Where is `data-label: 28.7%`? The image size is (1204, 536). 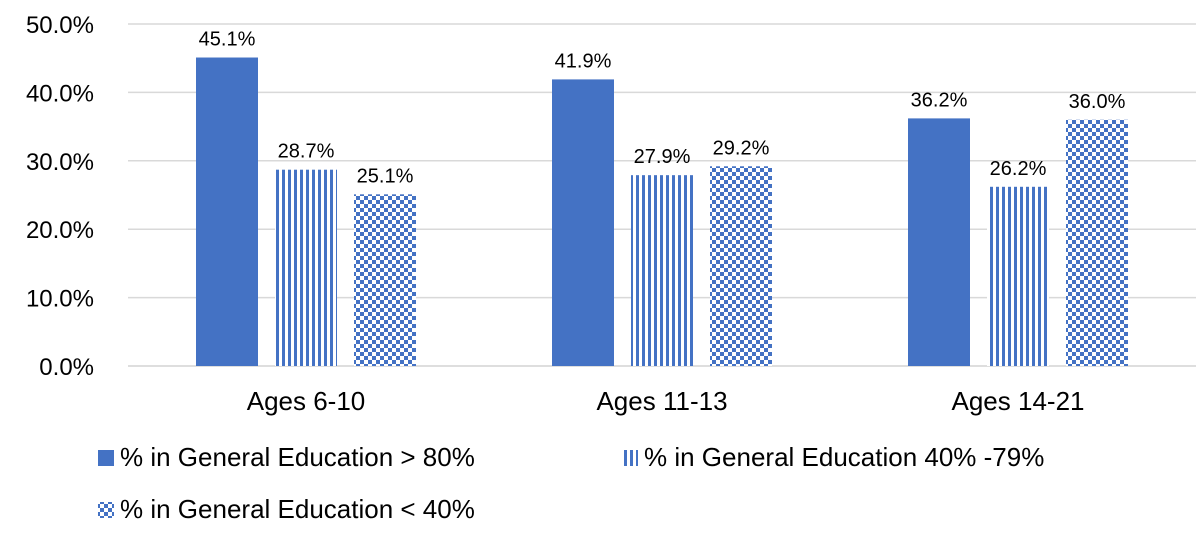
data-label: 28.7% is located at coordinates (306, 152).